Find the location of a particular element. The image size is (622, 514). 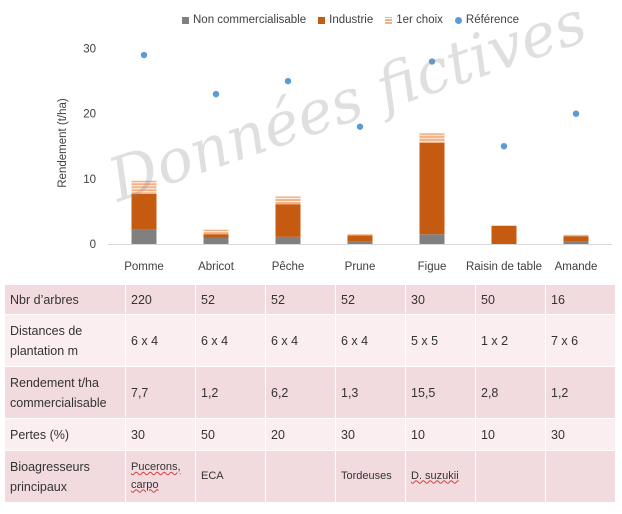

x-tick-label: Pêche is located at coordinates (288, 267).